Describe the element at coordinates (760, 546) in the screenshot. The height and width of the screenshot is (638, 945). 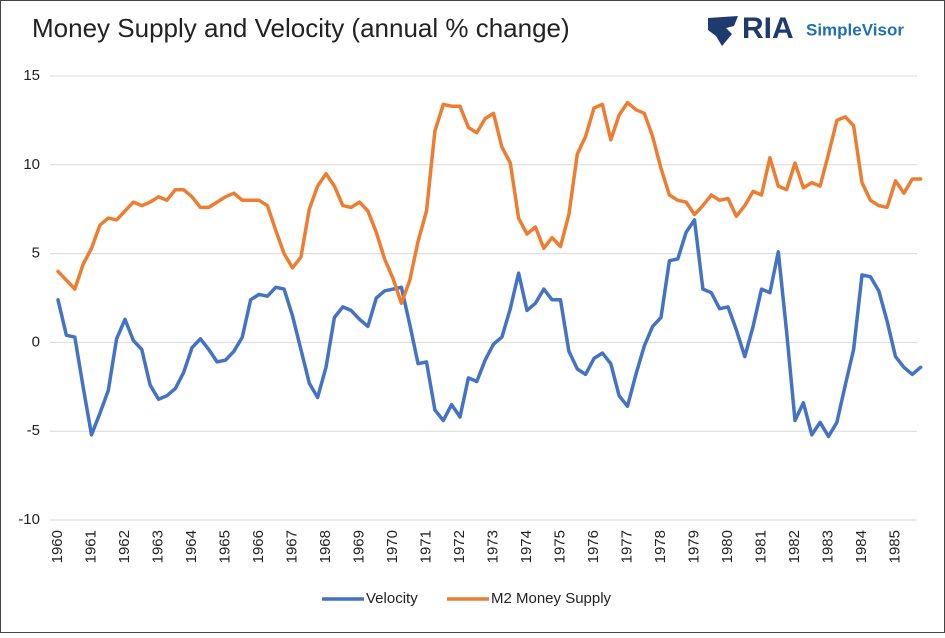
I see `x-tick-label: 1981` at that location.